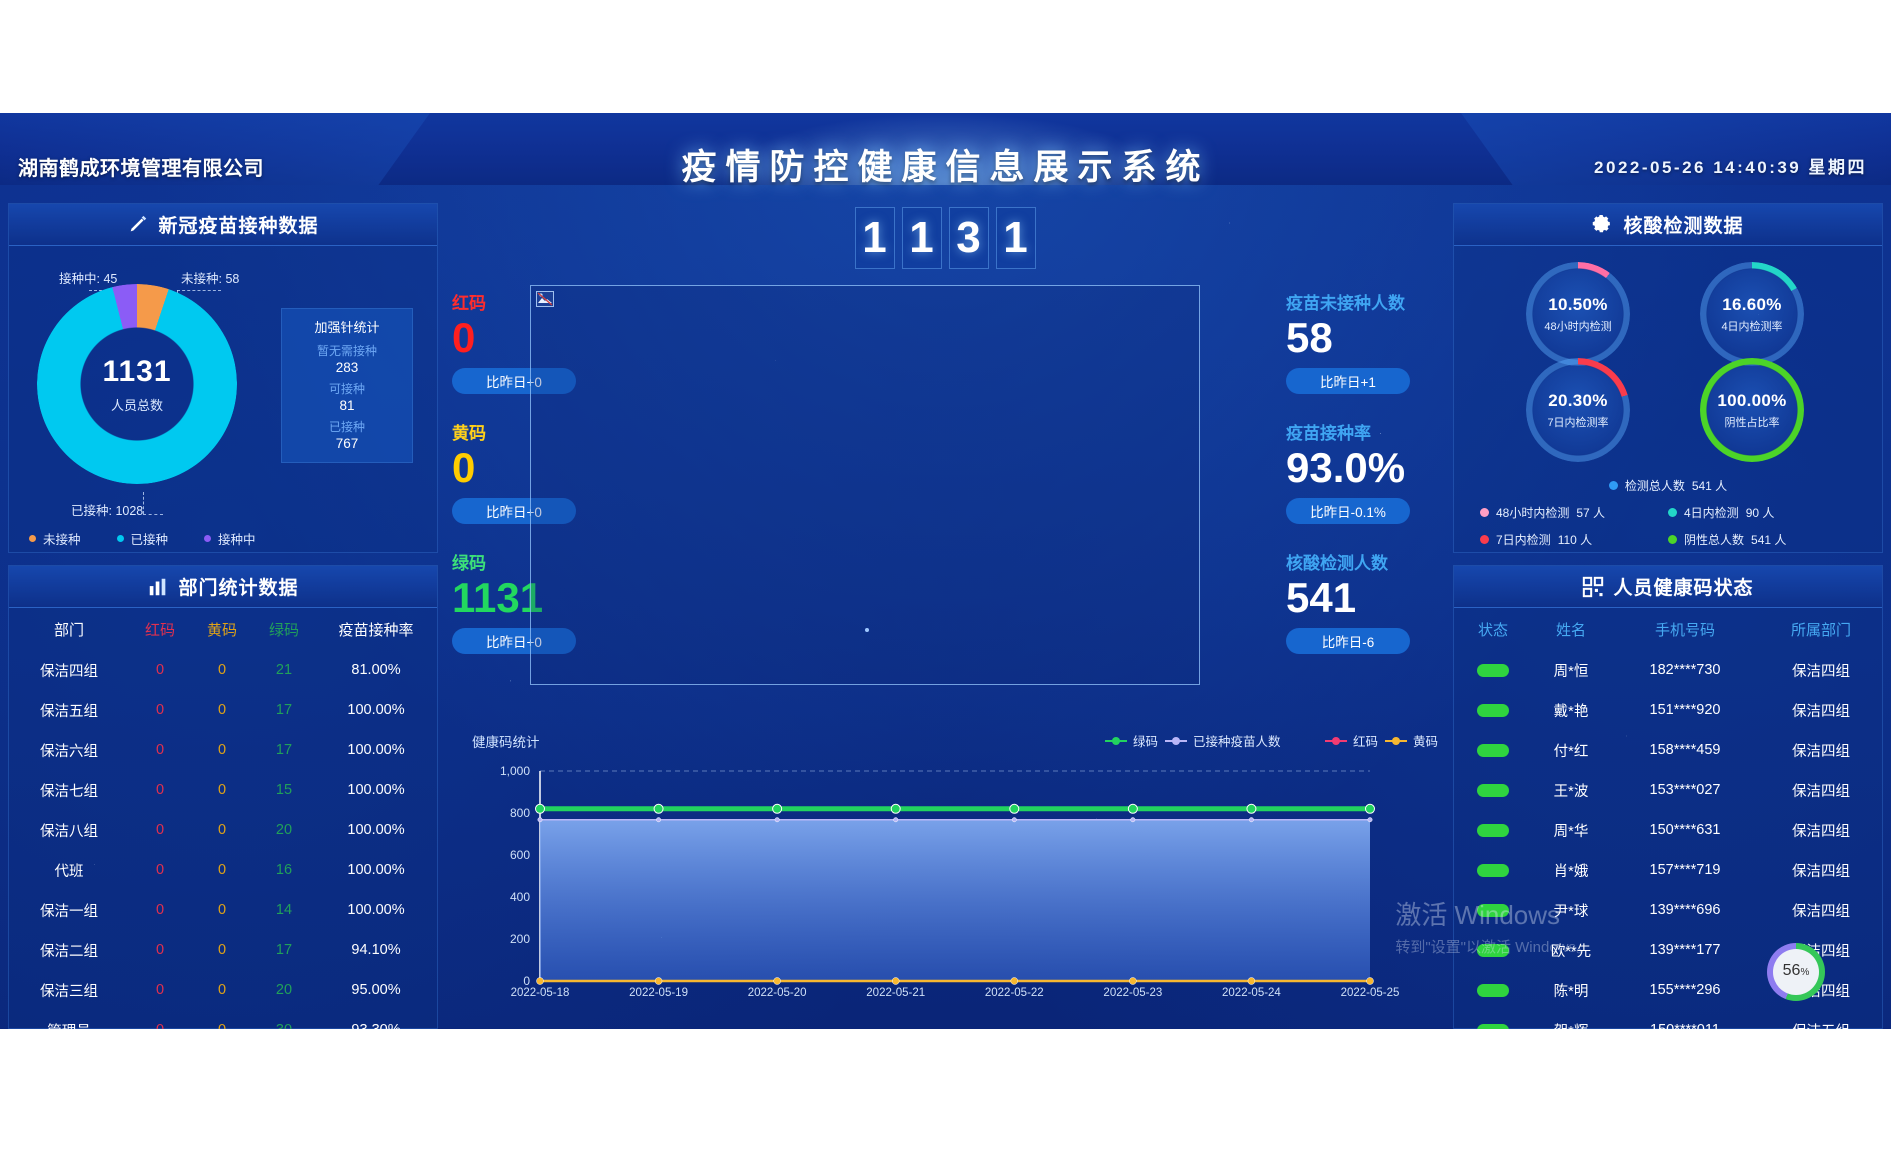 The height and width of the screenshot is (1159, 1891). Describe the element at coordinates (1571, 1025) in the screenshot. I see `cell-name: 贺*辉` at that location.